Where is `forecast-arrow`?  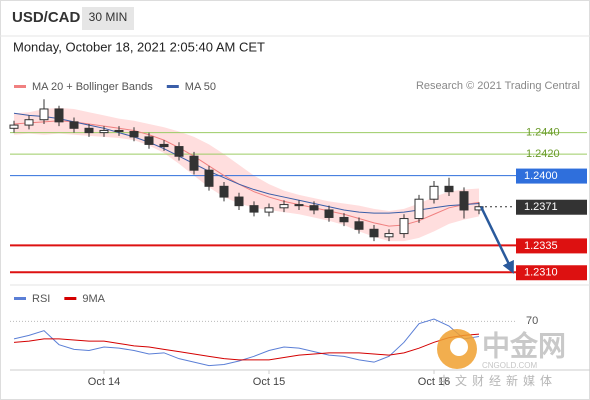
forecast-arrow is located at coordinates (496, 240).